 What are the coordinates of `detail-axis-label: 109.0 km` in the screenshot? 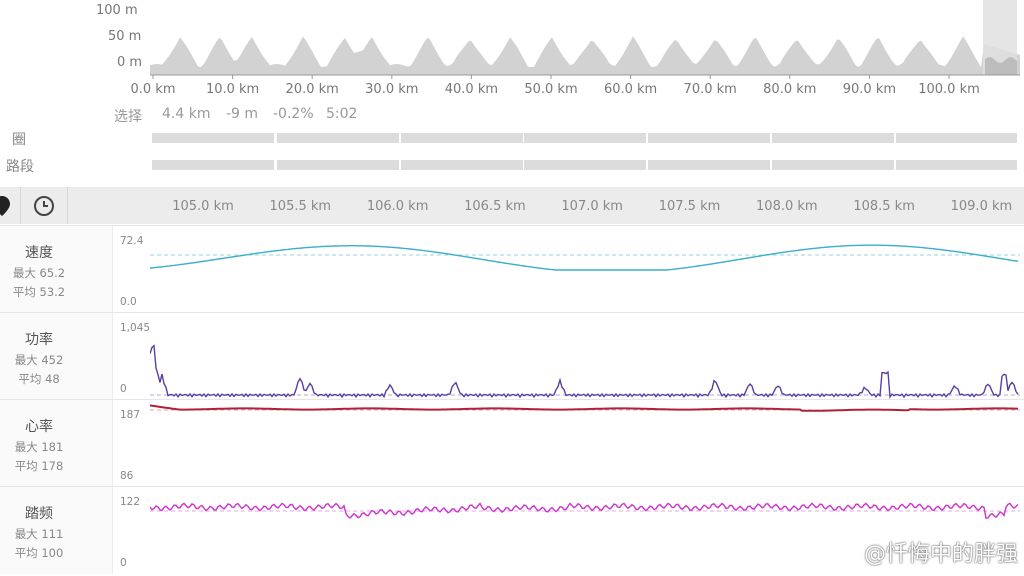 It's located at (981, 206).